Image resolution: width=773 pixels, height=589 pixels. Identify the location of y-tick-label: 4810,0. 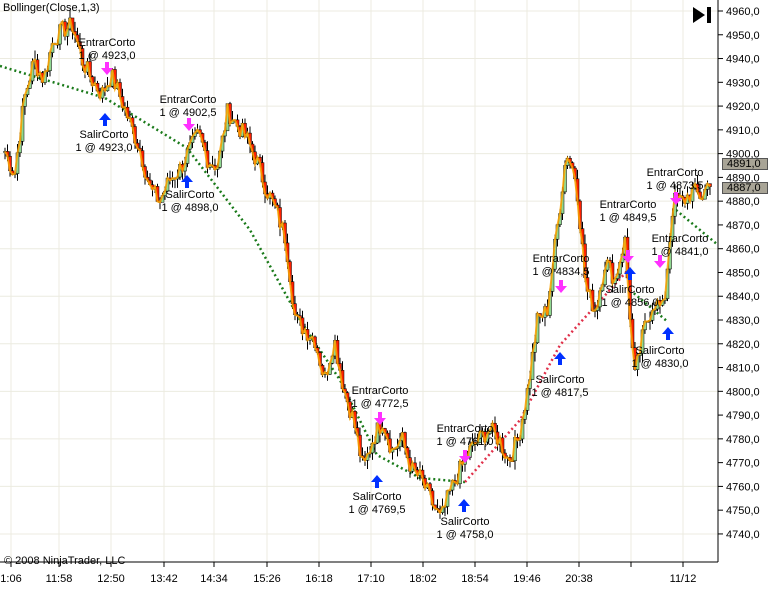
(743, 369).